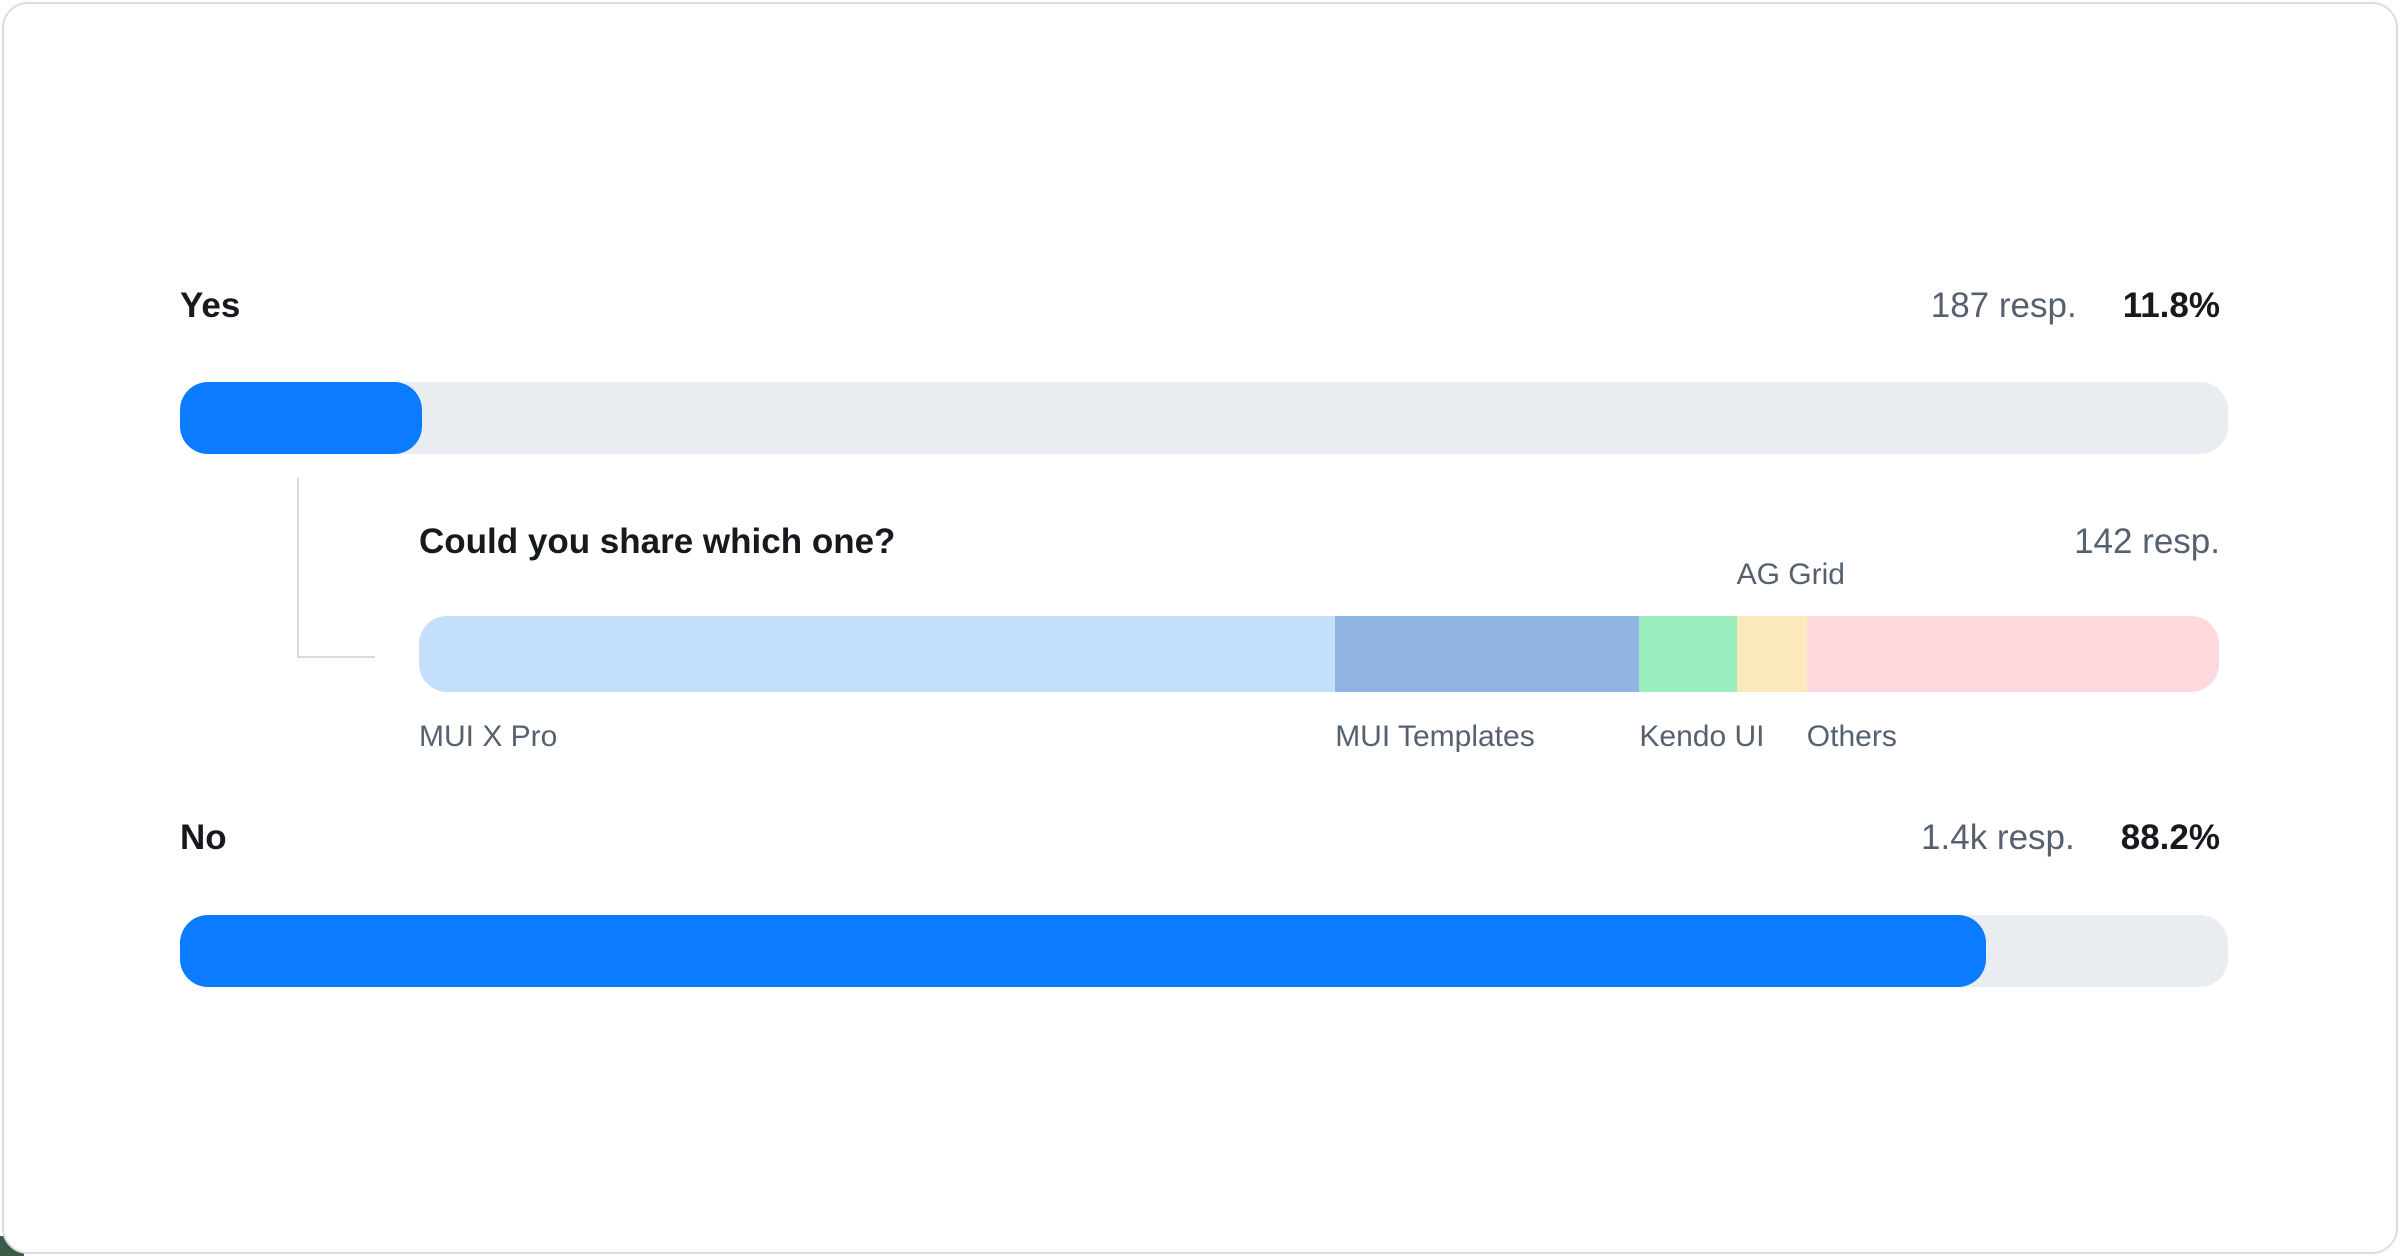 Image resolution: width=2400 pixels, height=1256 pixels. Describe the element at coordinates (877, 654) in the screenshot. I see `stacked-segment-mui-x-pro` at that location.